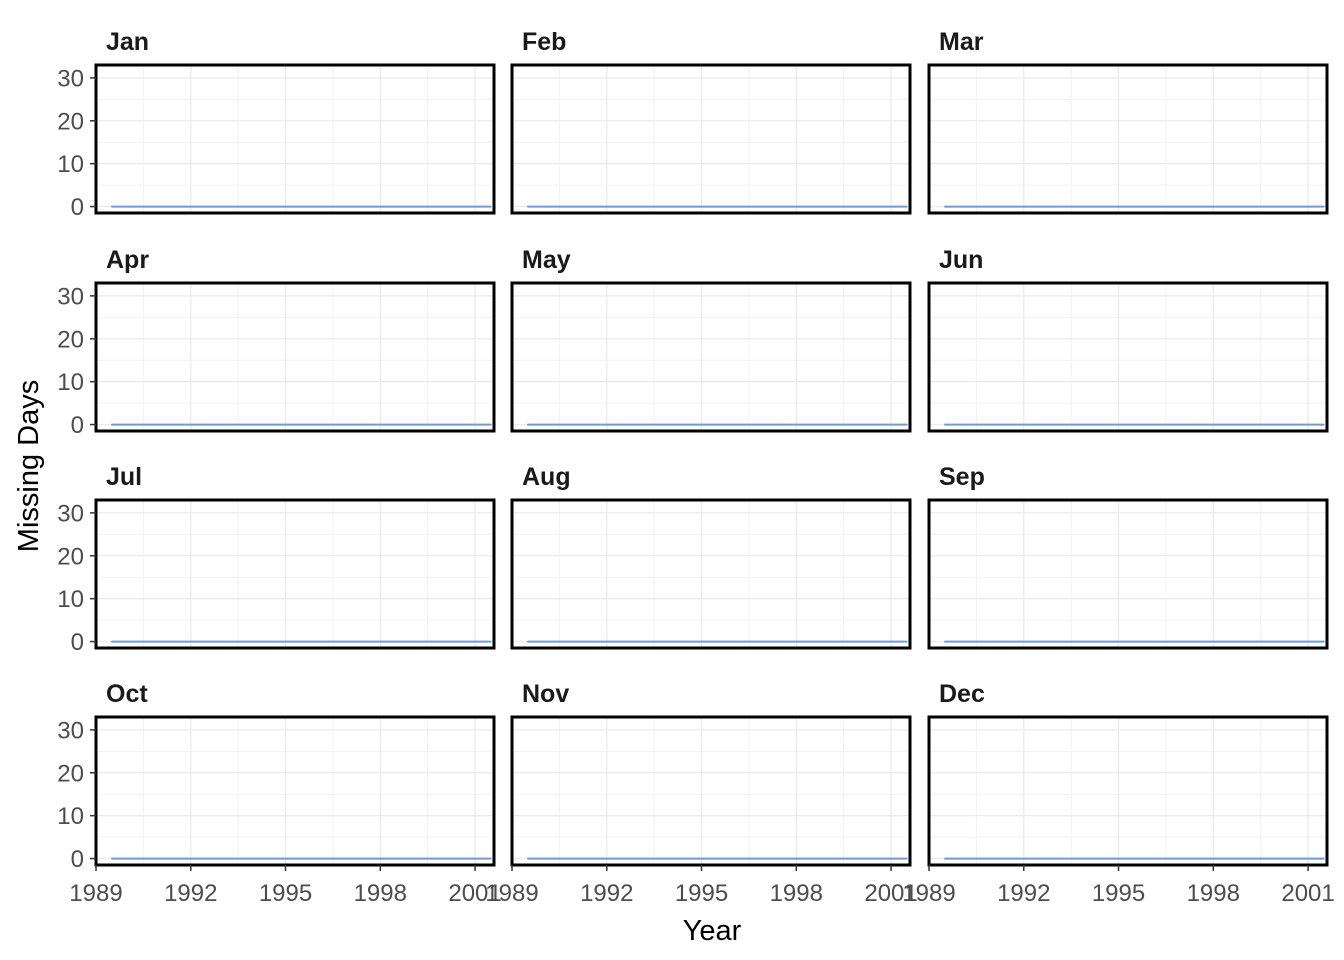 The width and height of the screenshot is (1344, 960). What do you see at coordinates (546, 477) in the screenshot?
I see `facet-strip-aug: Aug` at bounding box center [546, 477].